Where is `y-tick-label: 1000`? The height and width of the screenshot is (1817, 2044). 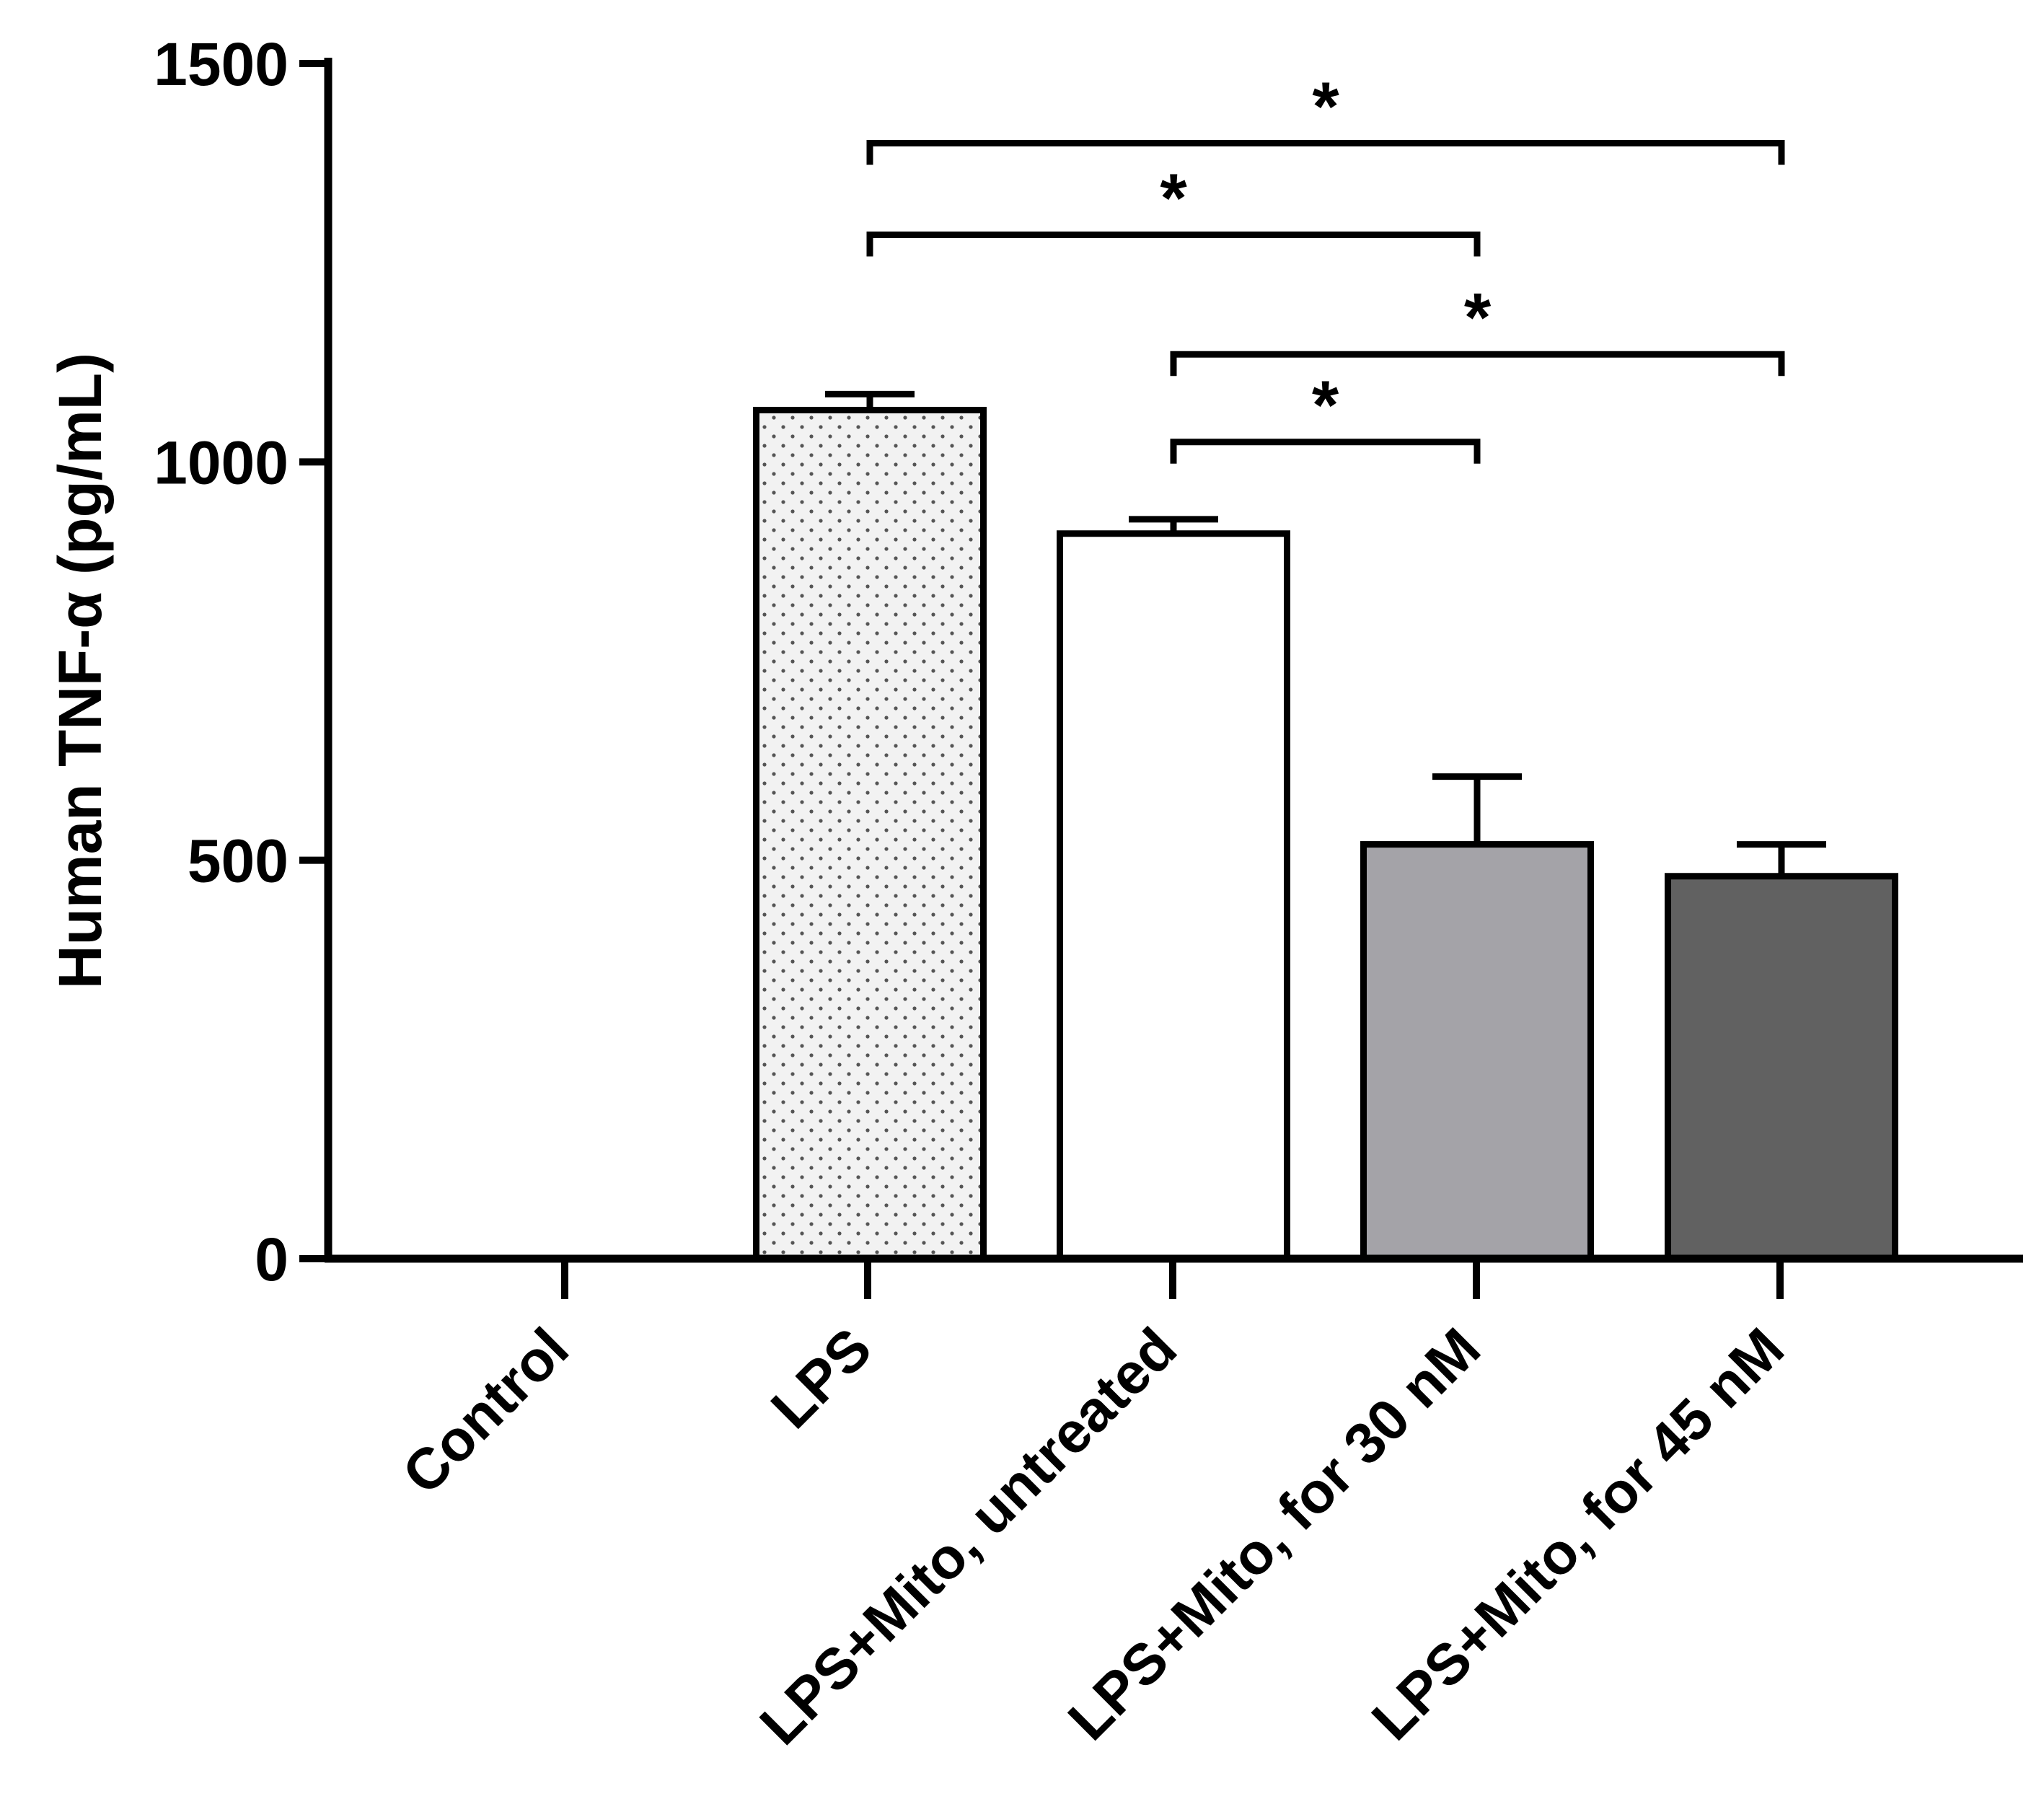 y-tick-label: 1000 is located at coordinates (221, 462).